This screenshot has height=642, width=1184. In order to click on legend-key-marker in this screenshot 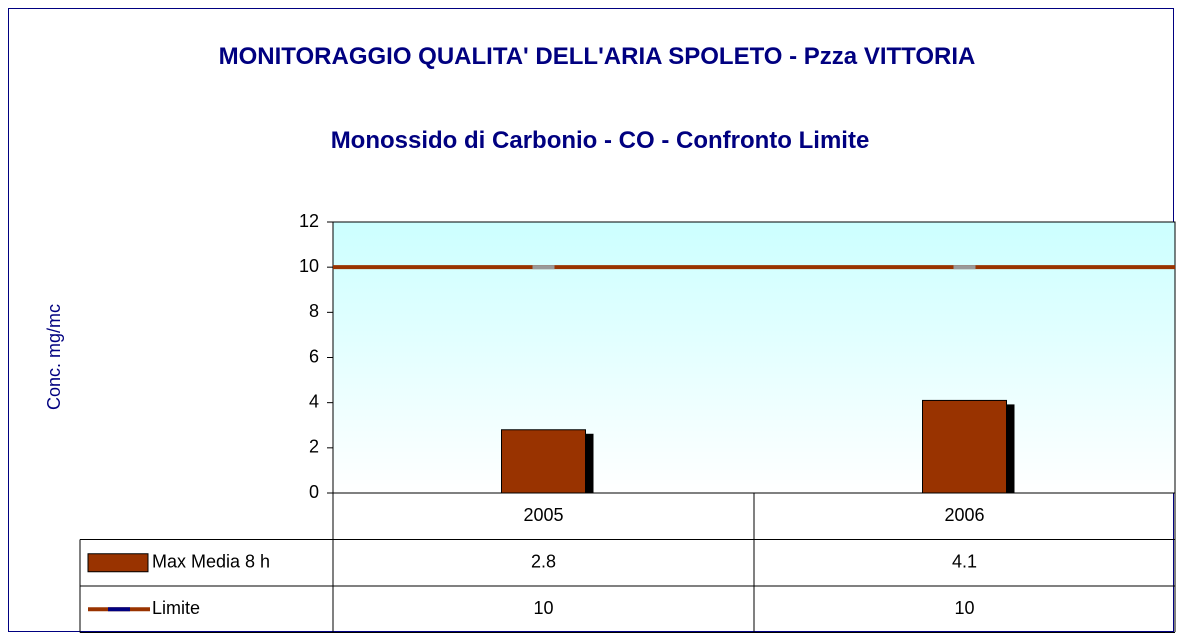, I will do `click(119, 609)`.